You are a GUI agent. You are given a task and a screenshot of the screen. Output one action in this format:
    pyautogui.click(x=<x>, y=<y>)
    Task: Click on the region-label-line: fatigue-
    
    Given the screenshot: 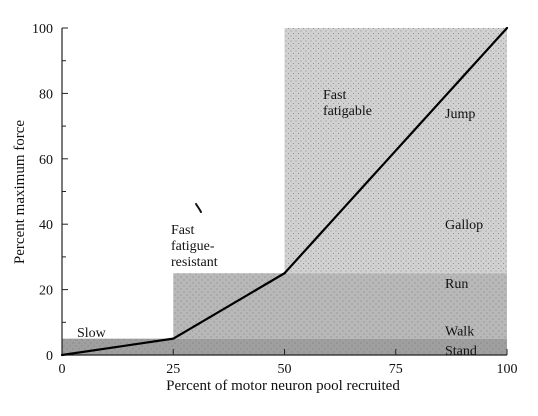 What is the action you would take?
    pyautogui.click(x=193, y=246)
    